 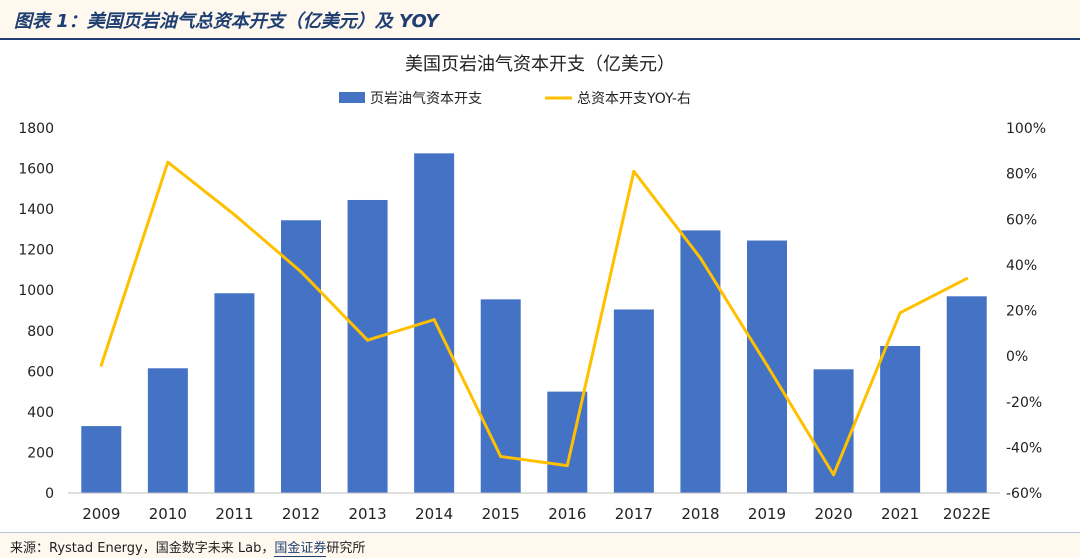 I want to click on x-tick-label: 2018, so click(x=700, y=514).